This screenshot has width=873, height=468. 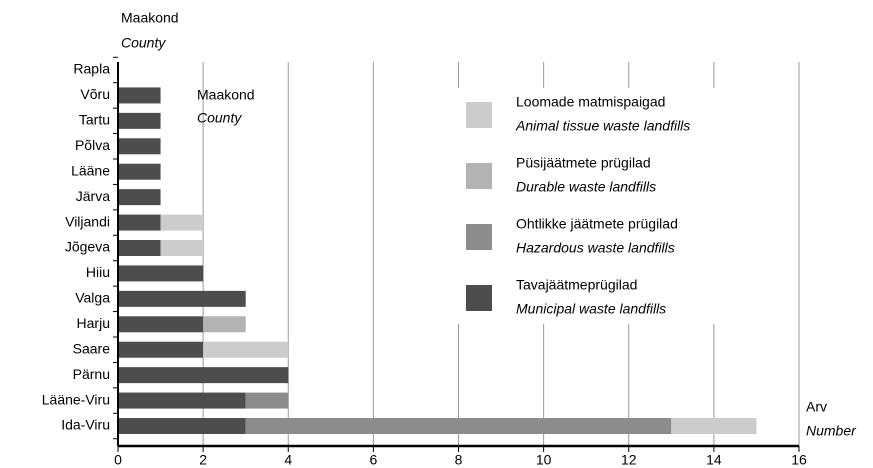 What do you see at coordinates (586, 187) in the screenshot?
I see `legend-label: Durable waste landfills` at bounding box center [586, 187].